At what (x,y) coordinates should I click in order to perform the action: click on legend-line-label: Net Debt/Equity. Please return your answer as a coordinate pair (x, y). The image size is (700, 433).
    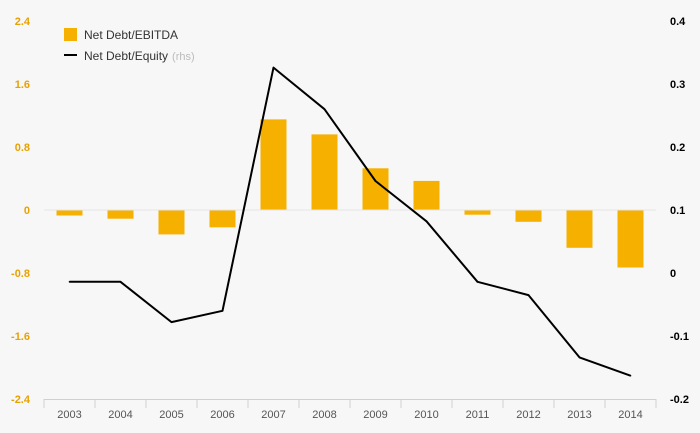
    Looking at the image, I should click on (126, 56).